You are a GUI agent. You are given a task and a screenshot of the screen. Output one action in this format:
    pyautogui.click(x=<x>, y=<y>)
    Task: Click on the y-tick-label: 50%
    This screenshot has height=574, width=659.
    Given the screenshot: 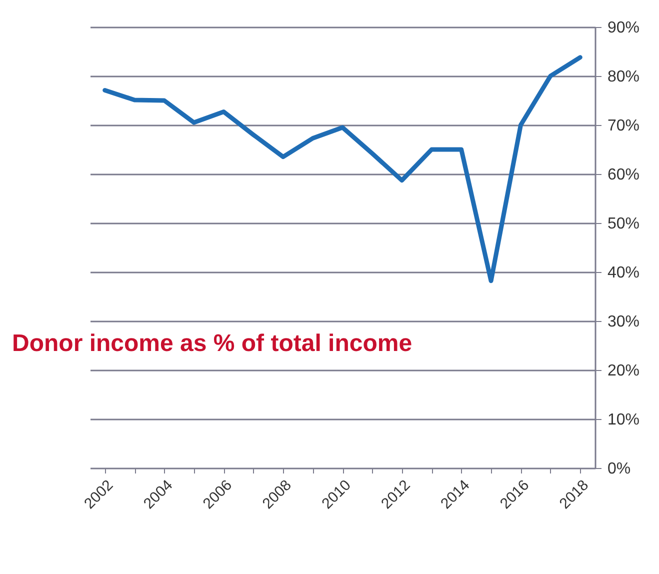 What is the action you would take?
    pyautogui.click(x=624, y=224)
    